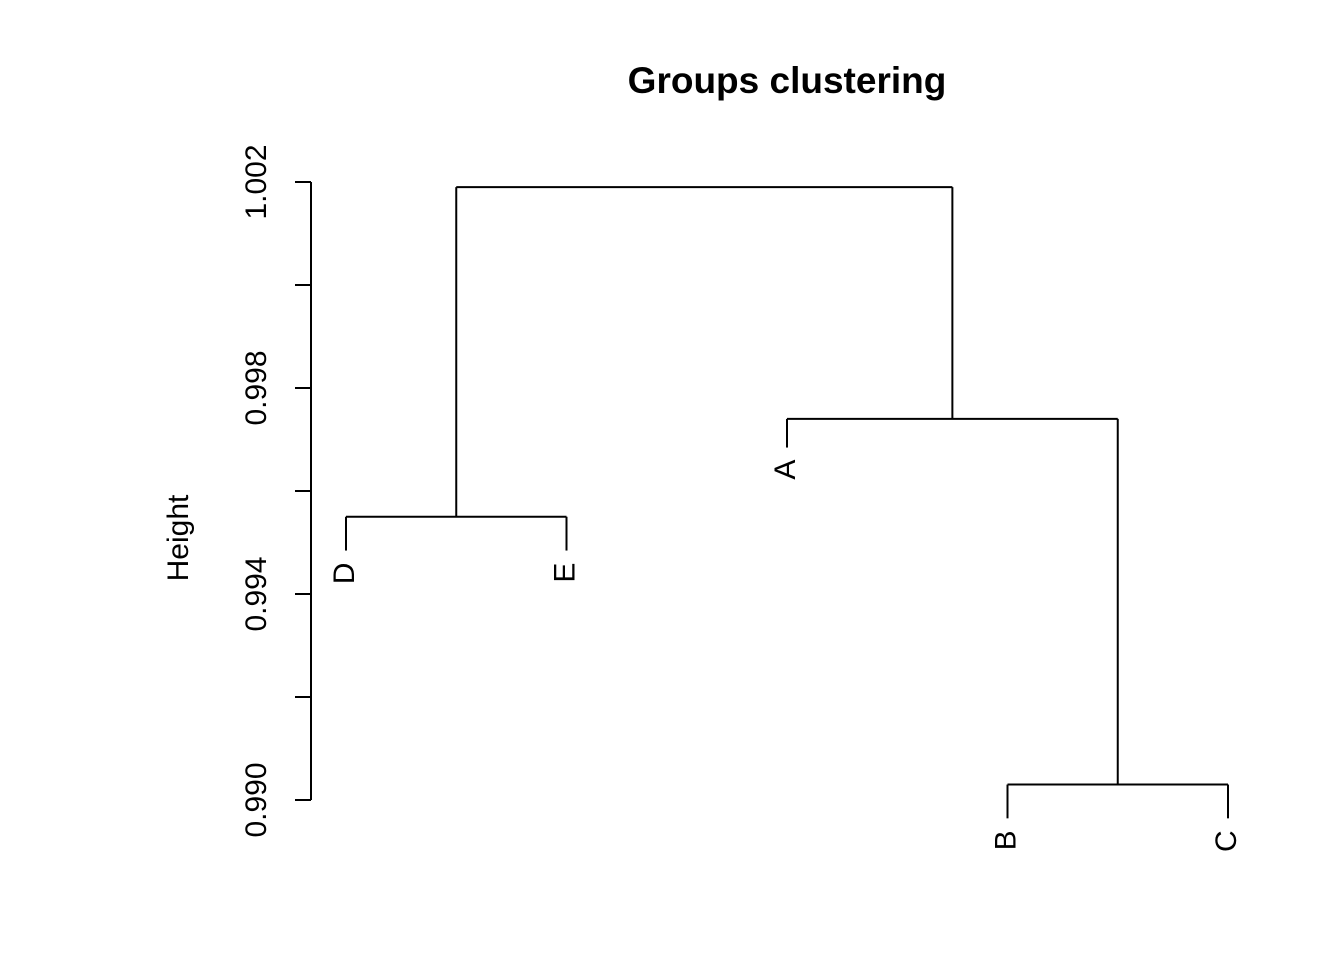 Image resolution: width=1344 pixels, height=960 pixels. Describe the element at coordinates (256, 181) in the screenshot. I see `y-tick-label: 1.002` at that location.